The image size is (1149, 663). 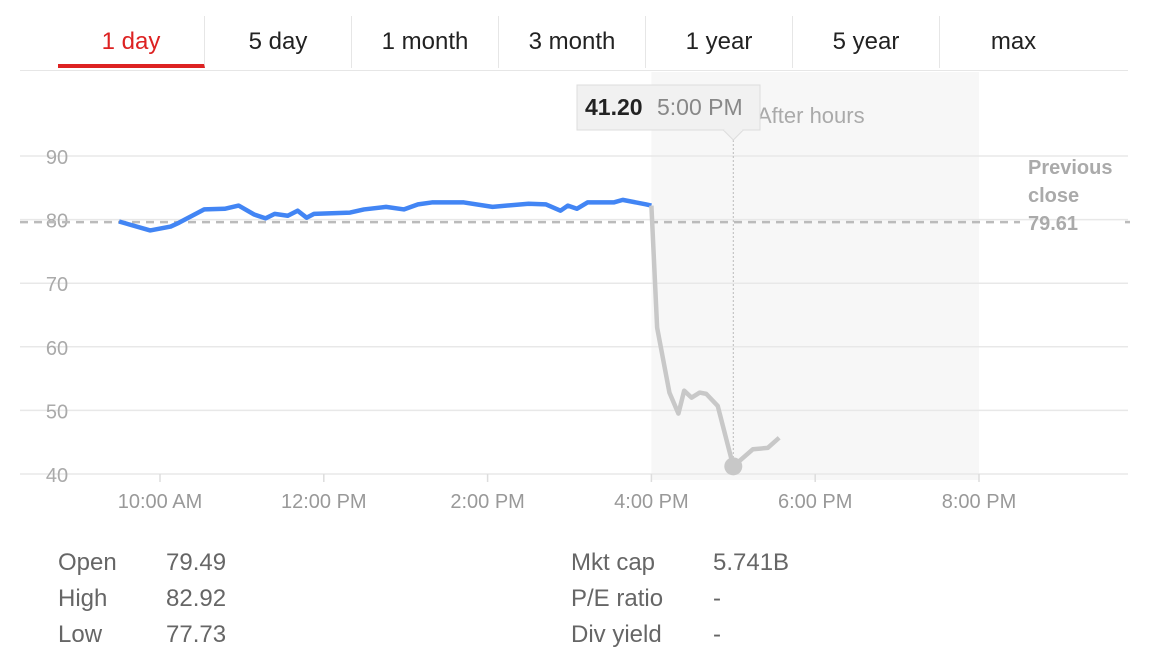 What do you see at coordinates (866, 42) in the screenshot?
I see `tab-5-year: 5 year` at bounding box center [866, 42].